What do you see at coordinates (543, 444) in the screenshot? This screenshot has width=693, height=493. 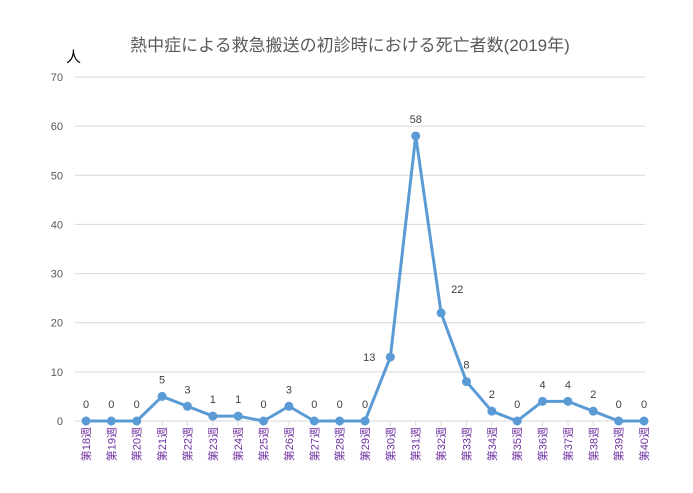 I see `x-tick-label: 第36週` at bounding box center [543, 444].